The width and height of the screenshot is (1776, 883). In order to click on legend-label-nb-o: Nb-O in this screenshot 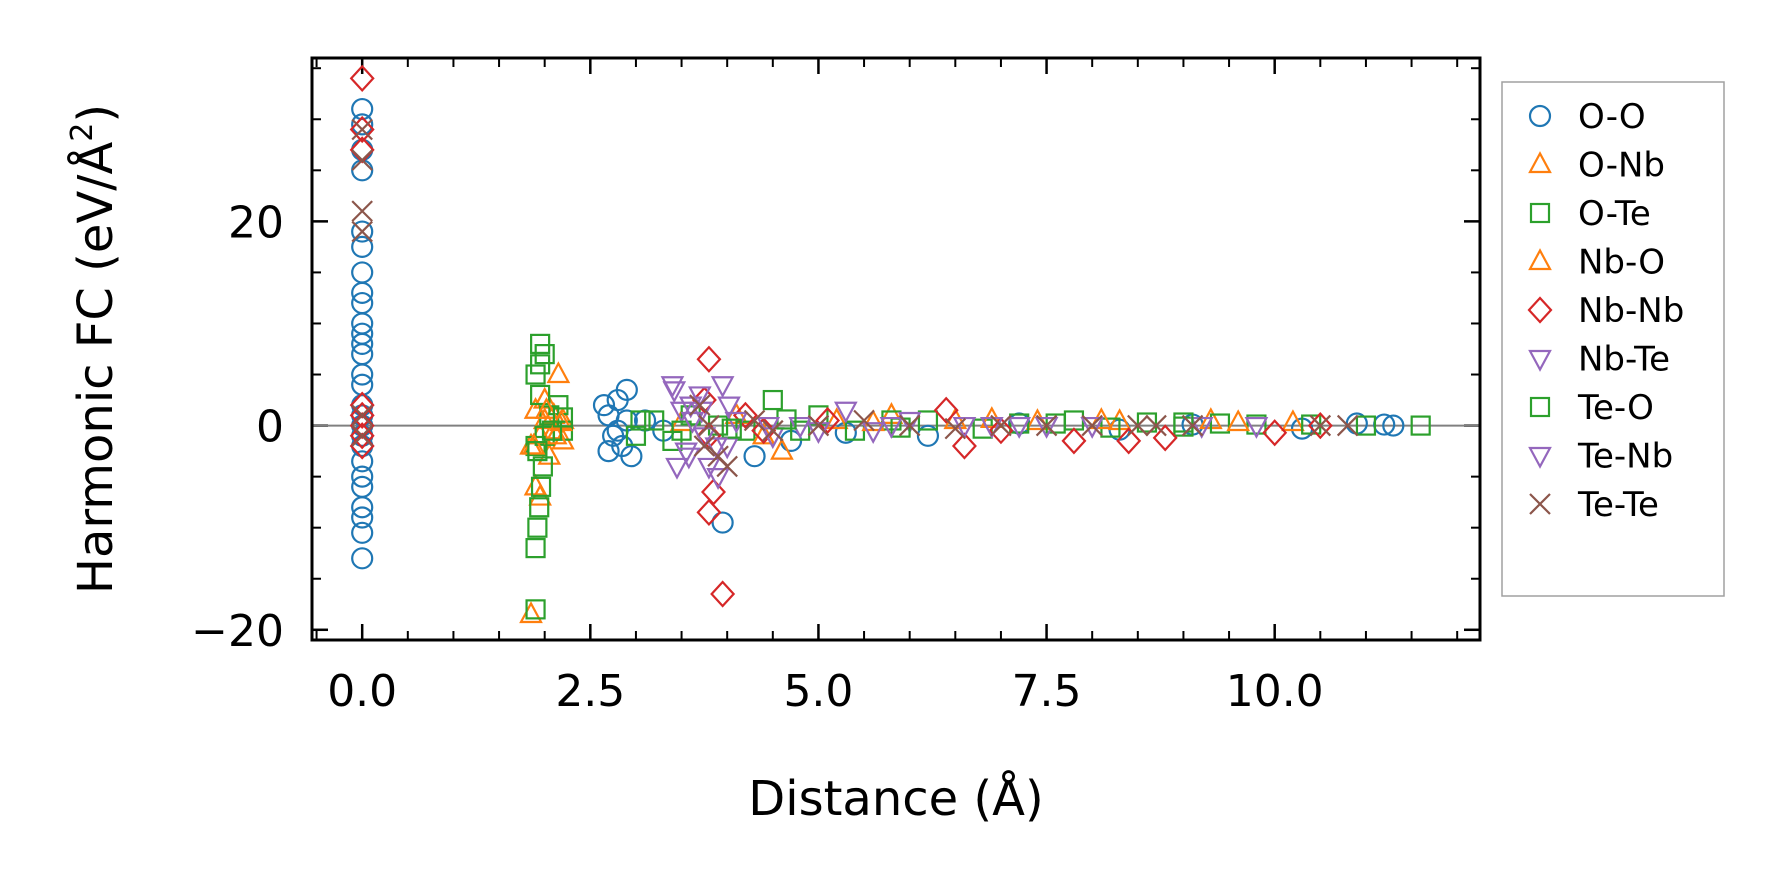, I will do `click(1621, 263)`.